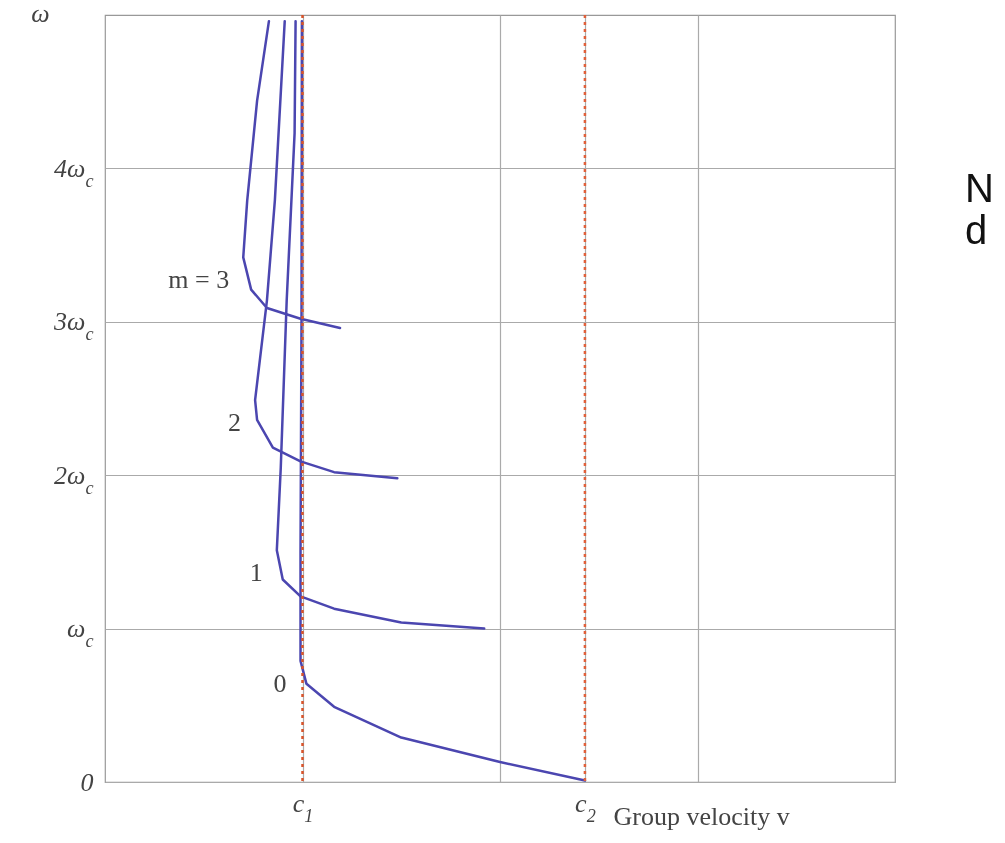 This screenshot has height=843, width=1005. I want to click on x-tick-label: c$_{1}$, so click(303, 807).